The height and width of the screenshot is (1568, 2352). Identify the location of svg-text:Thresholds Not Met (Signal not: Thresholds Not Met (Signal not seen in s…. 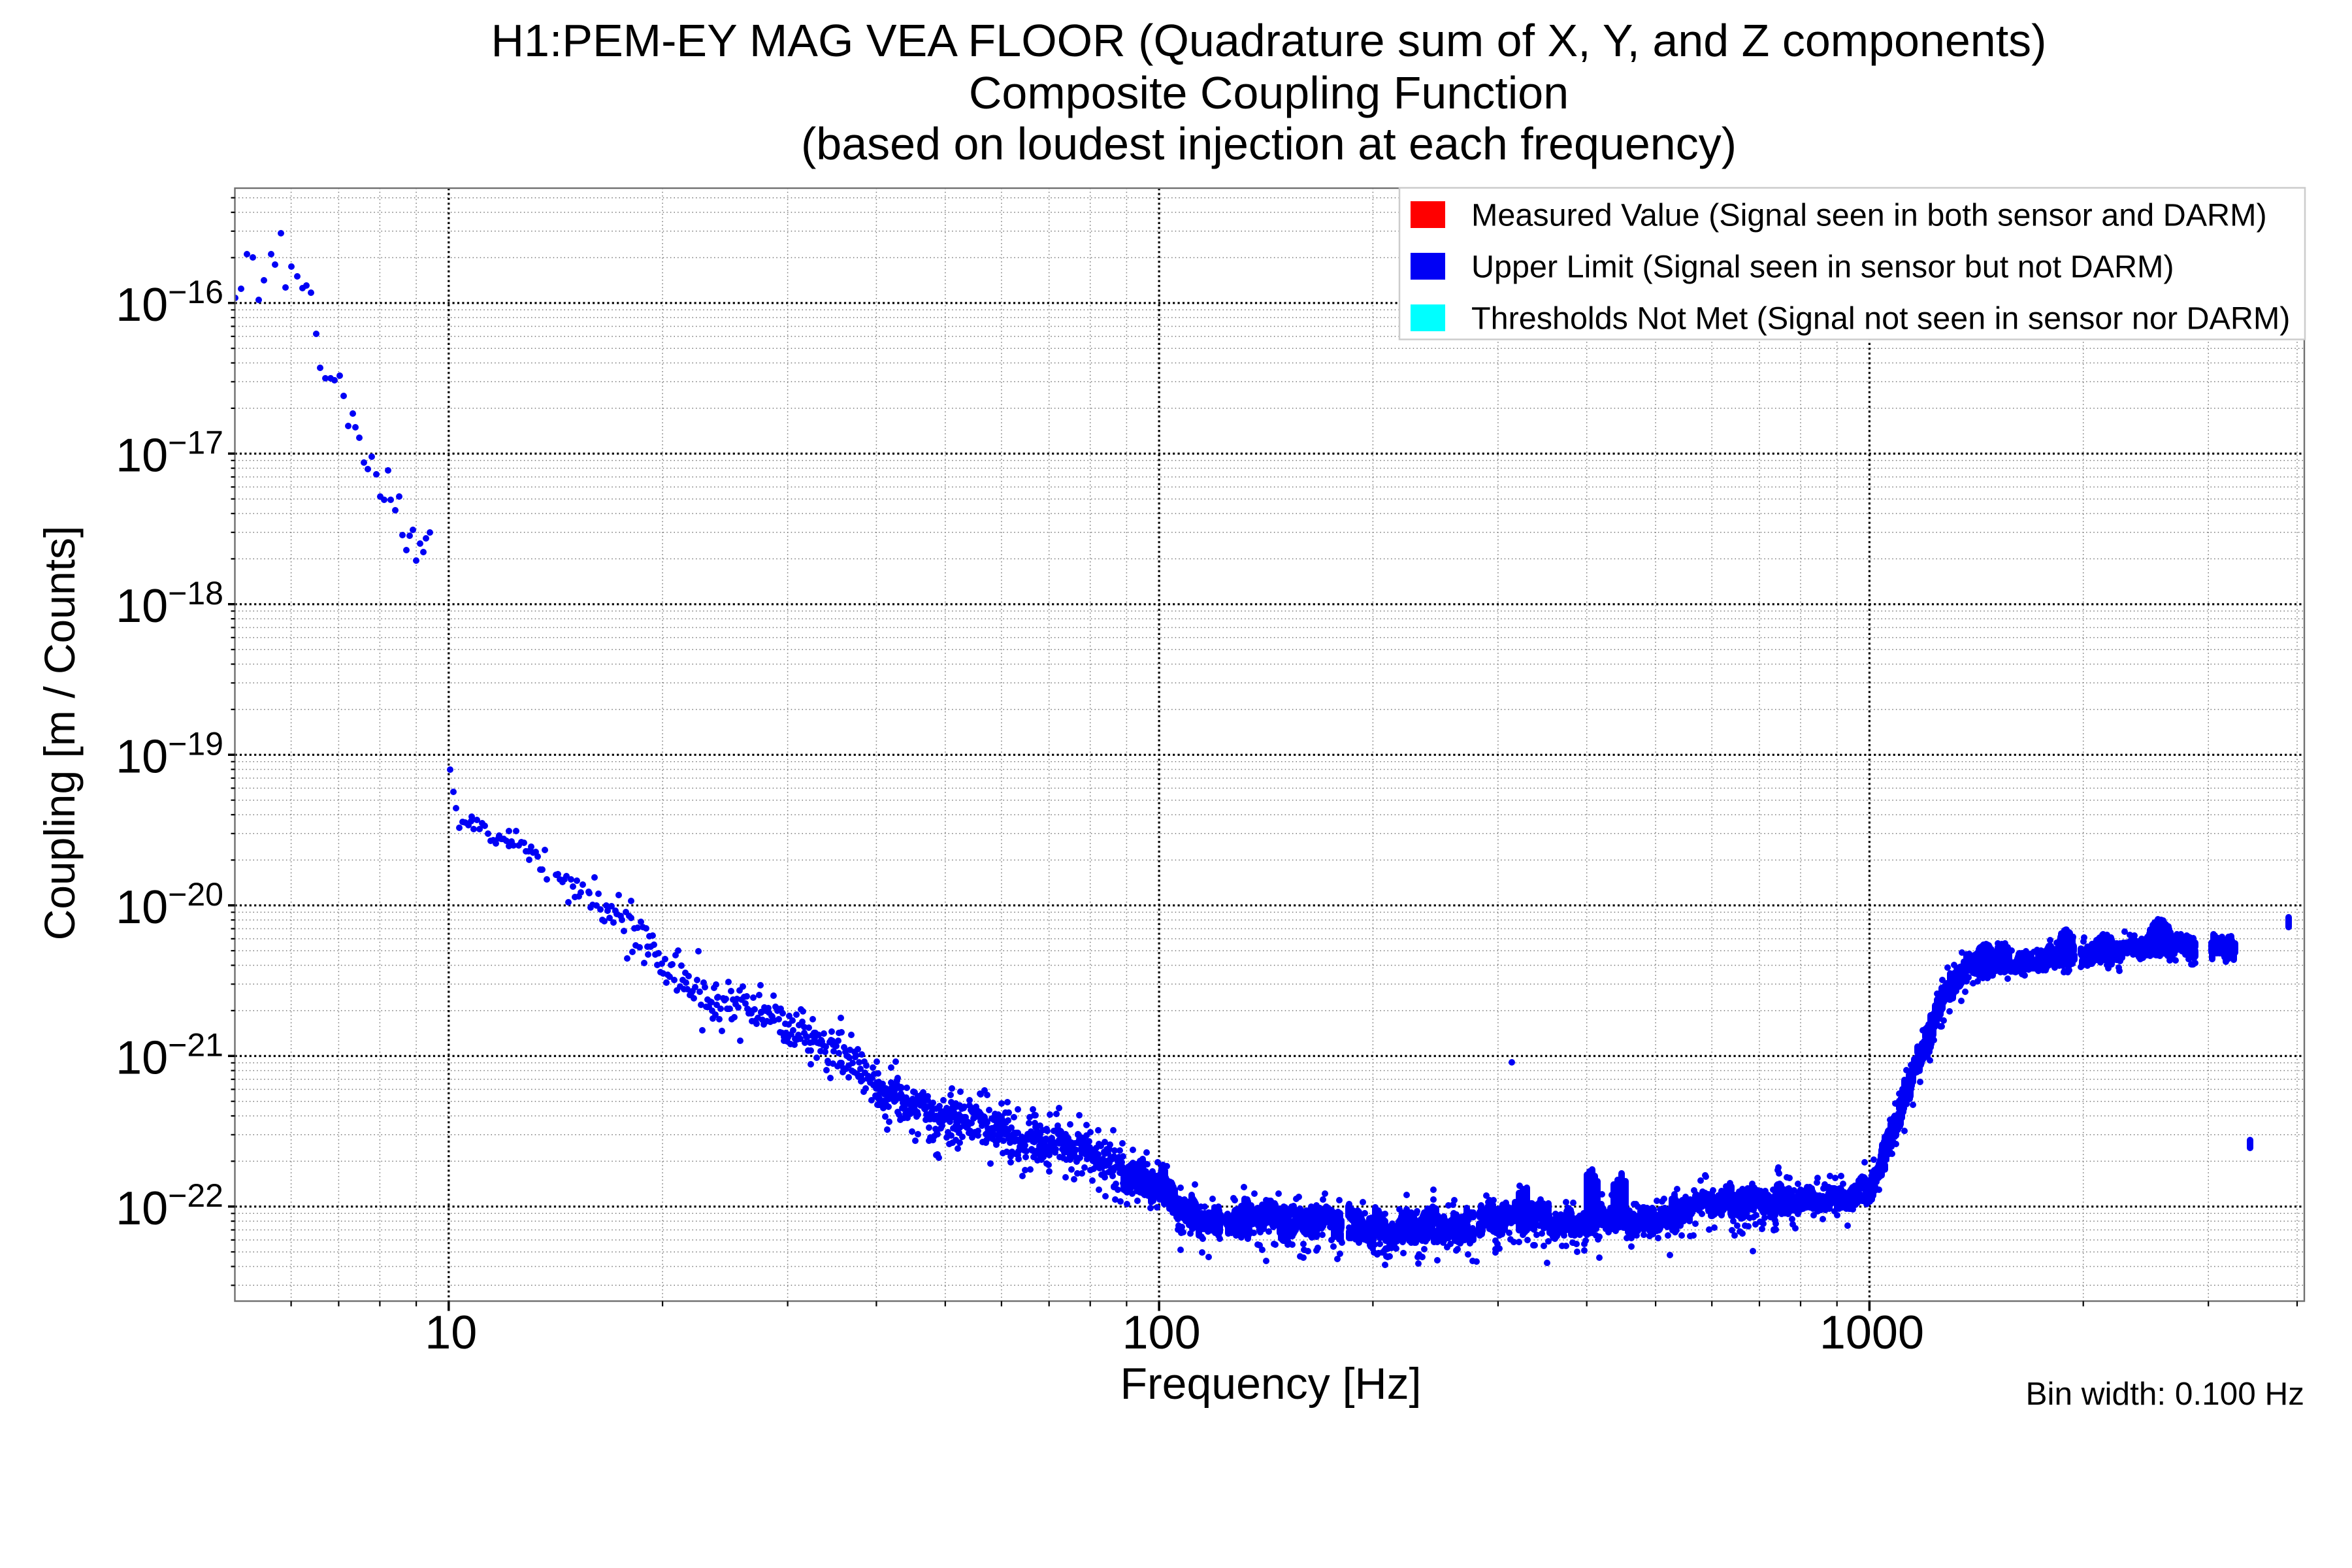
(1880, 318).